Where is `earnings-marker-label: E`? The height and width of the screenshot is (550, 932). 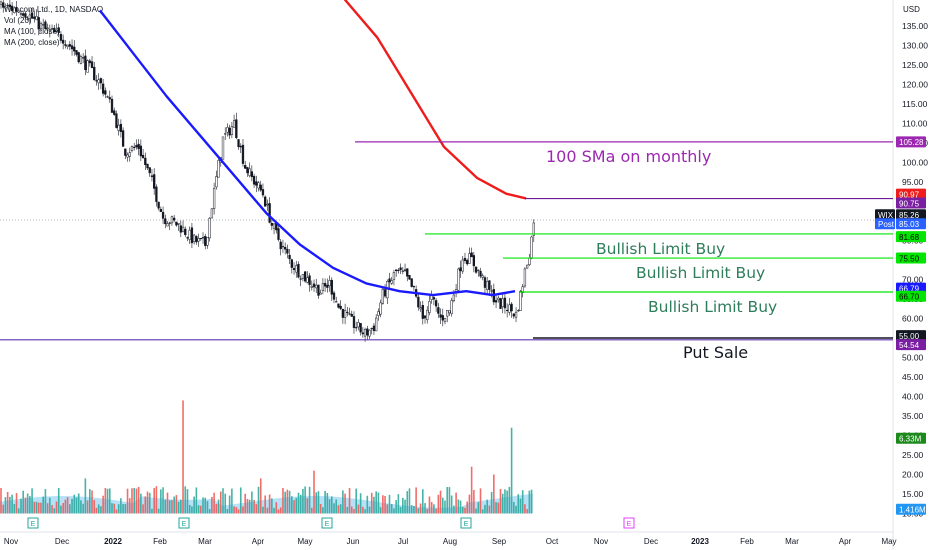 earnings-marker-label: E is located at coordinates (327, 524).